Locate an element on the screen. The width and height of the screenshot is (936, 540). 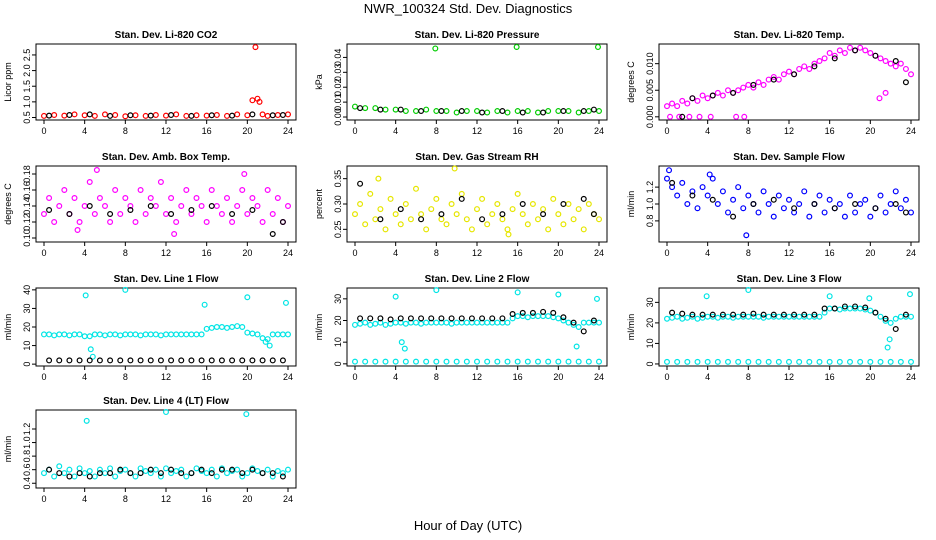
y-tick-label: 0.5 is located at coordinates (27, 117).